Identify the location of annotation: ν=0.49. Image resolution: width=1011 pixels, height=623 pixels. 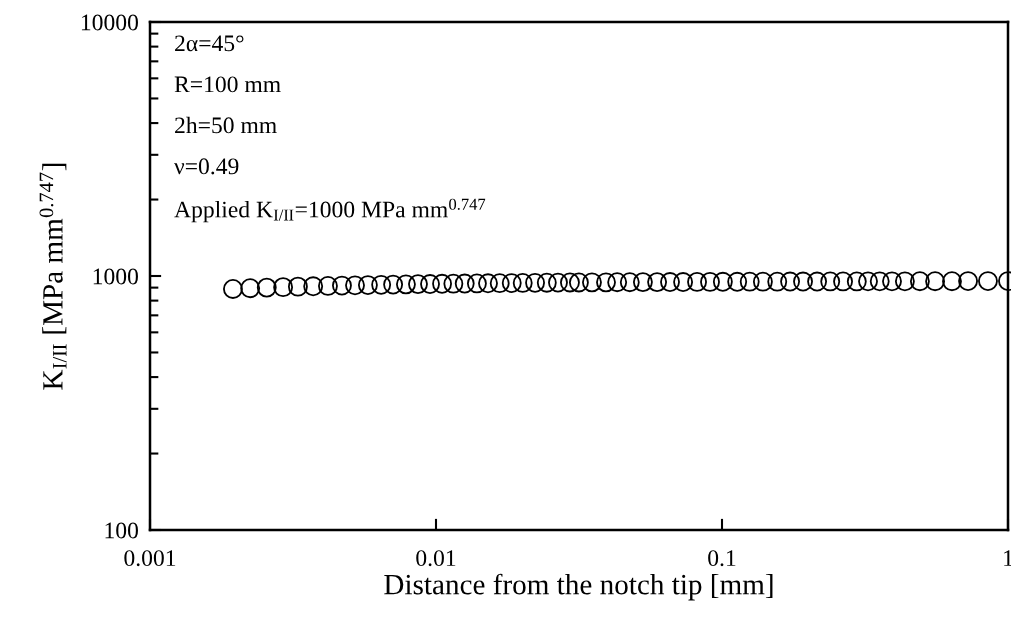
(206, 166).